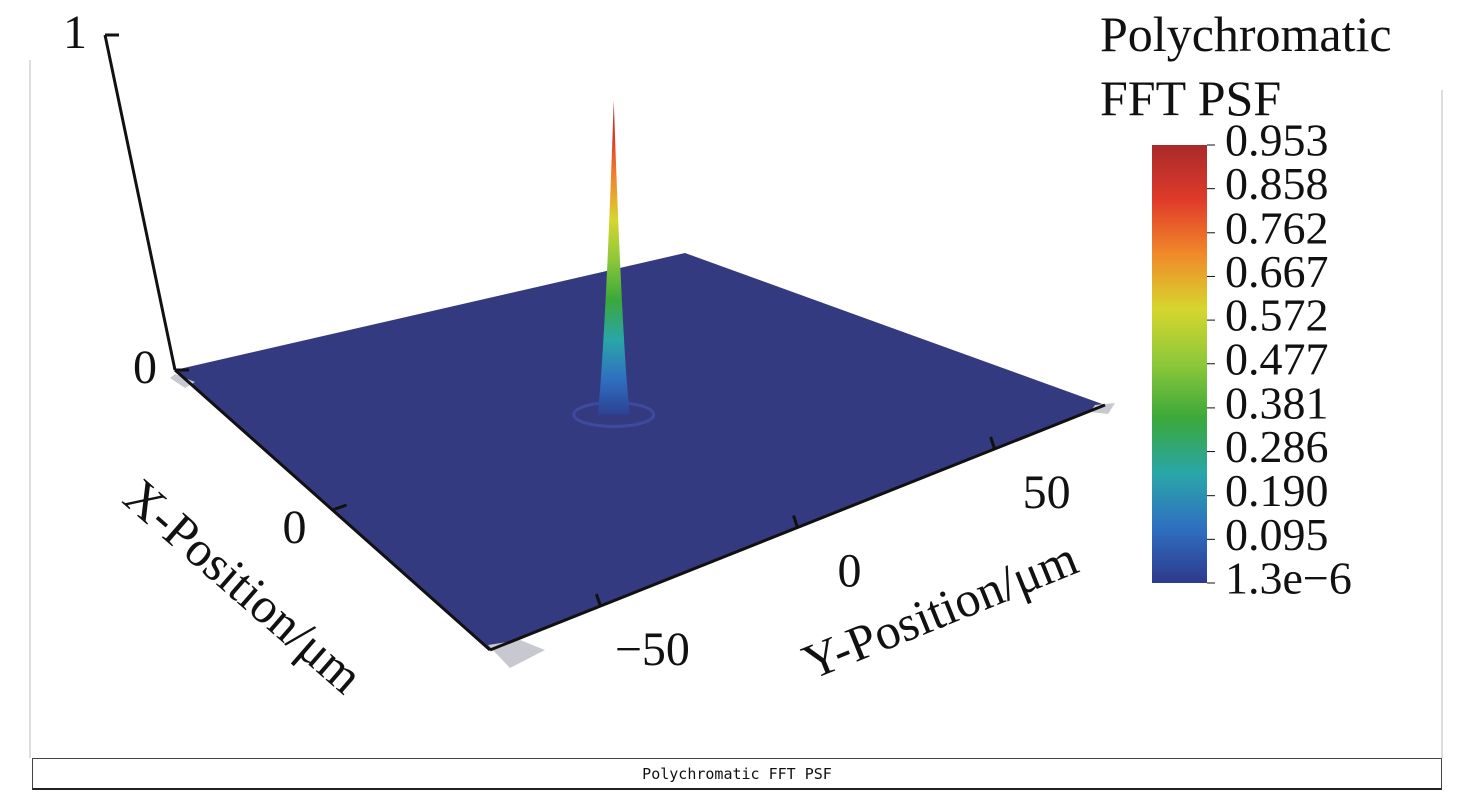 The height and width of the screenshot is (794, 1476). I want to click on y-tick-label: 50, so click(1047, 492).